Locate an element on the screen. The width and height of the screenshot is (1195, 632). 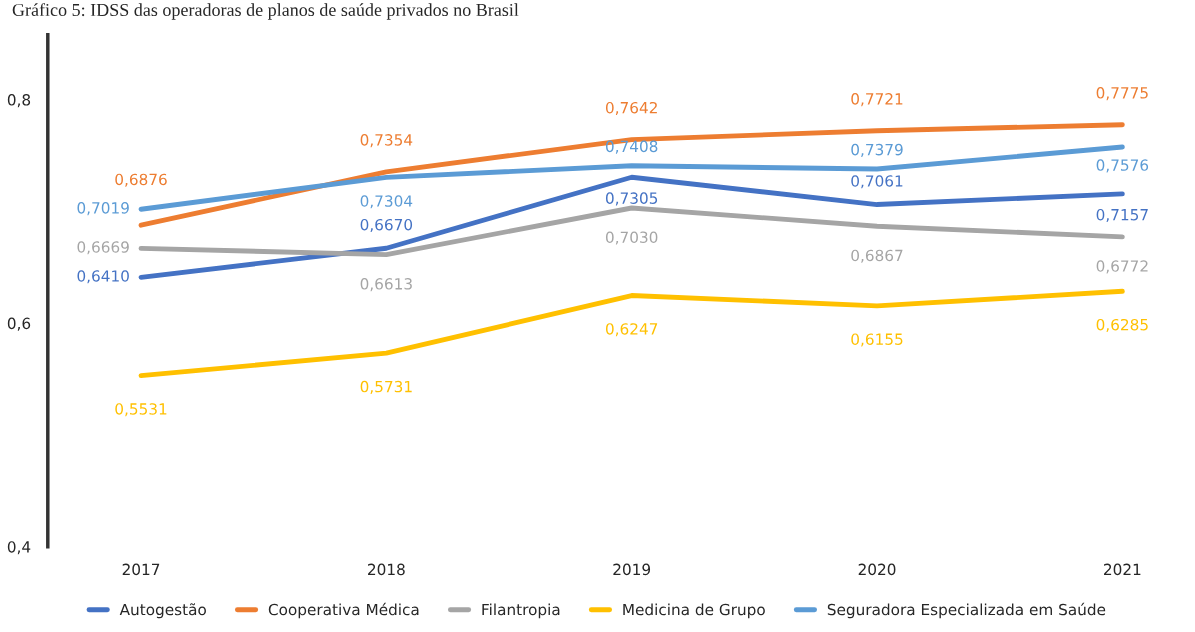
data-label: 0,6155 is located at coordinates (877, 340).